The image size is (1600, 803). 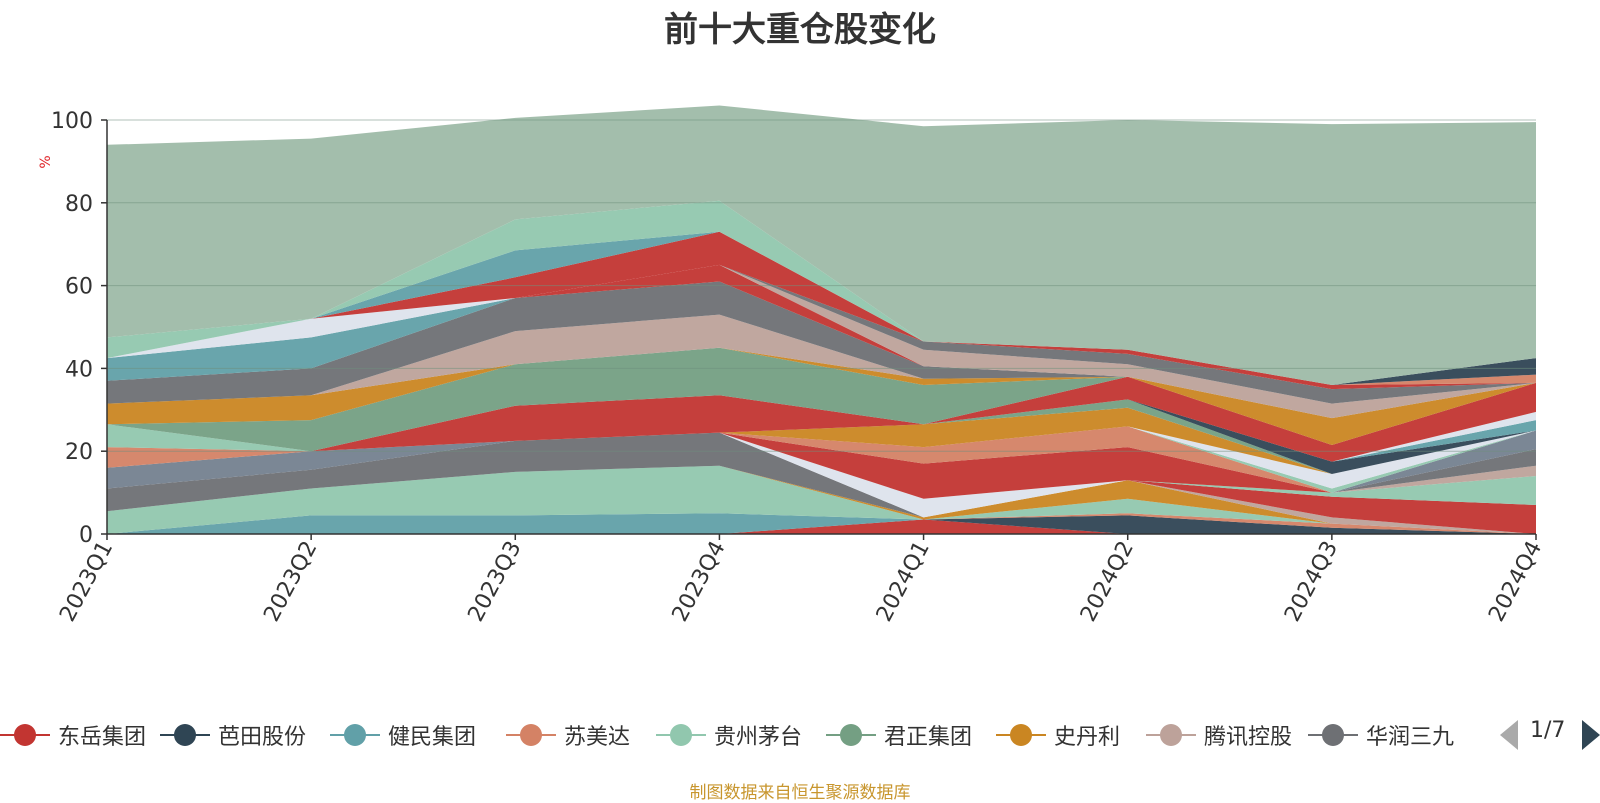 What do you see at coordinates (290, 581) in the screenshot?
I see `x-tick-label: 2023Q2` at bounding box center [290, 581].